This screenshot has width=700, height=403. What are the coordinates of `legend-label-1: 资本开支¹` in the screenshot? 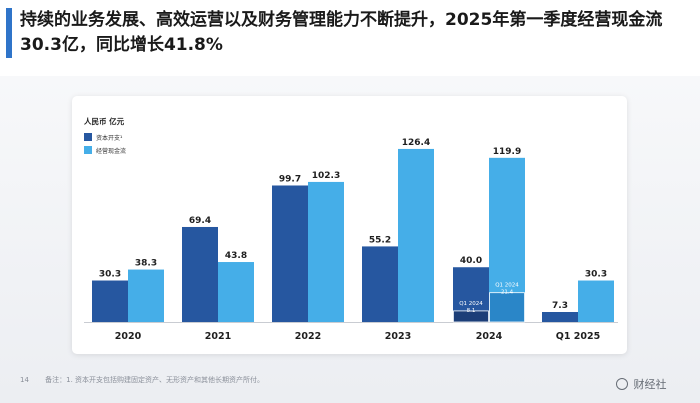 It's located at (109, 138).